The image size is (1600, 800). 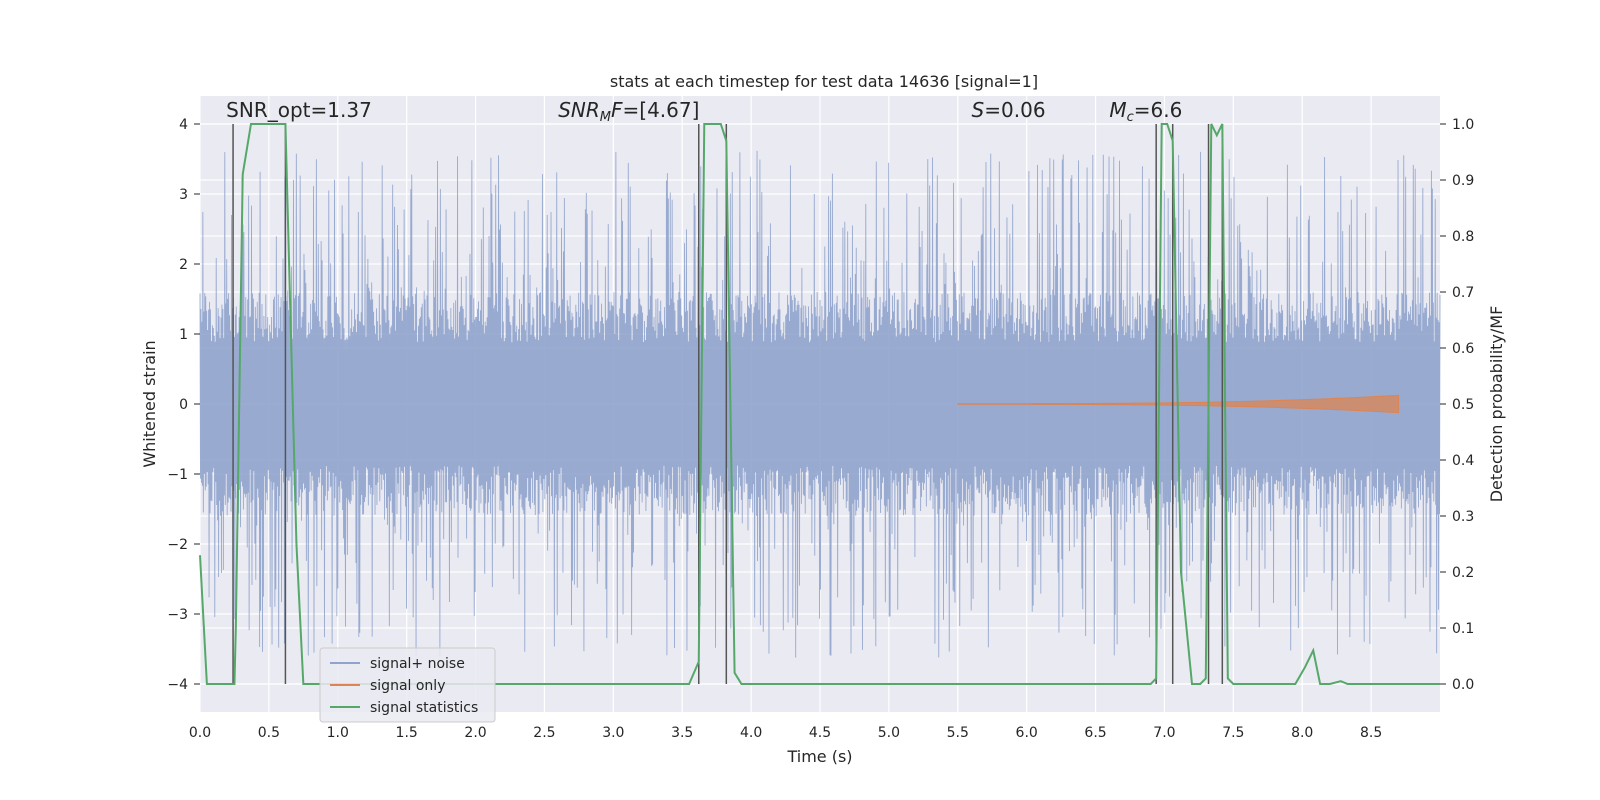 I want to click on y-right-axis-label: Detection probability/MF, so click(x=1496, y=404).